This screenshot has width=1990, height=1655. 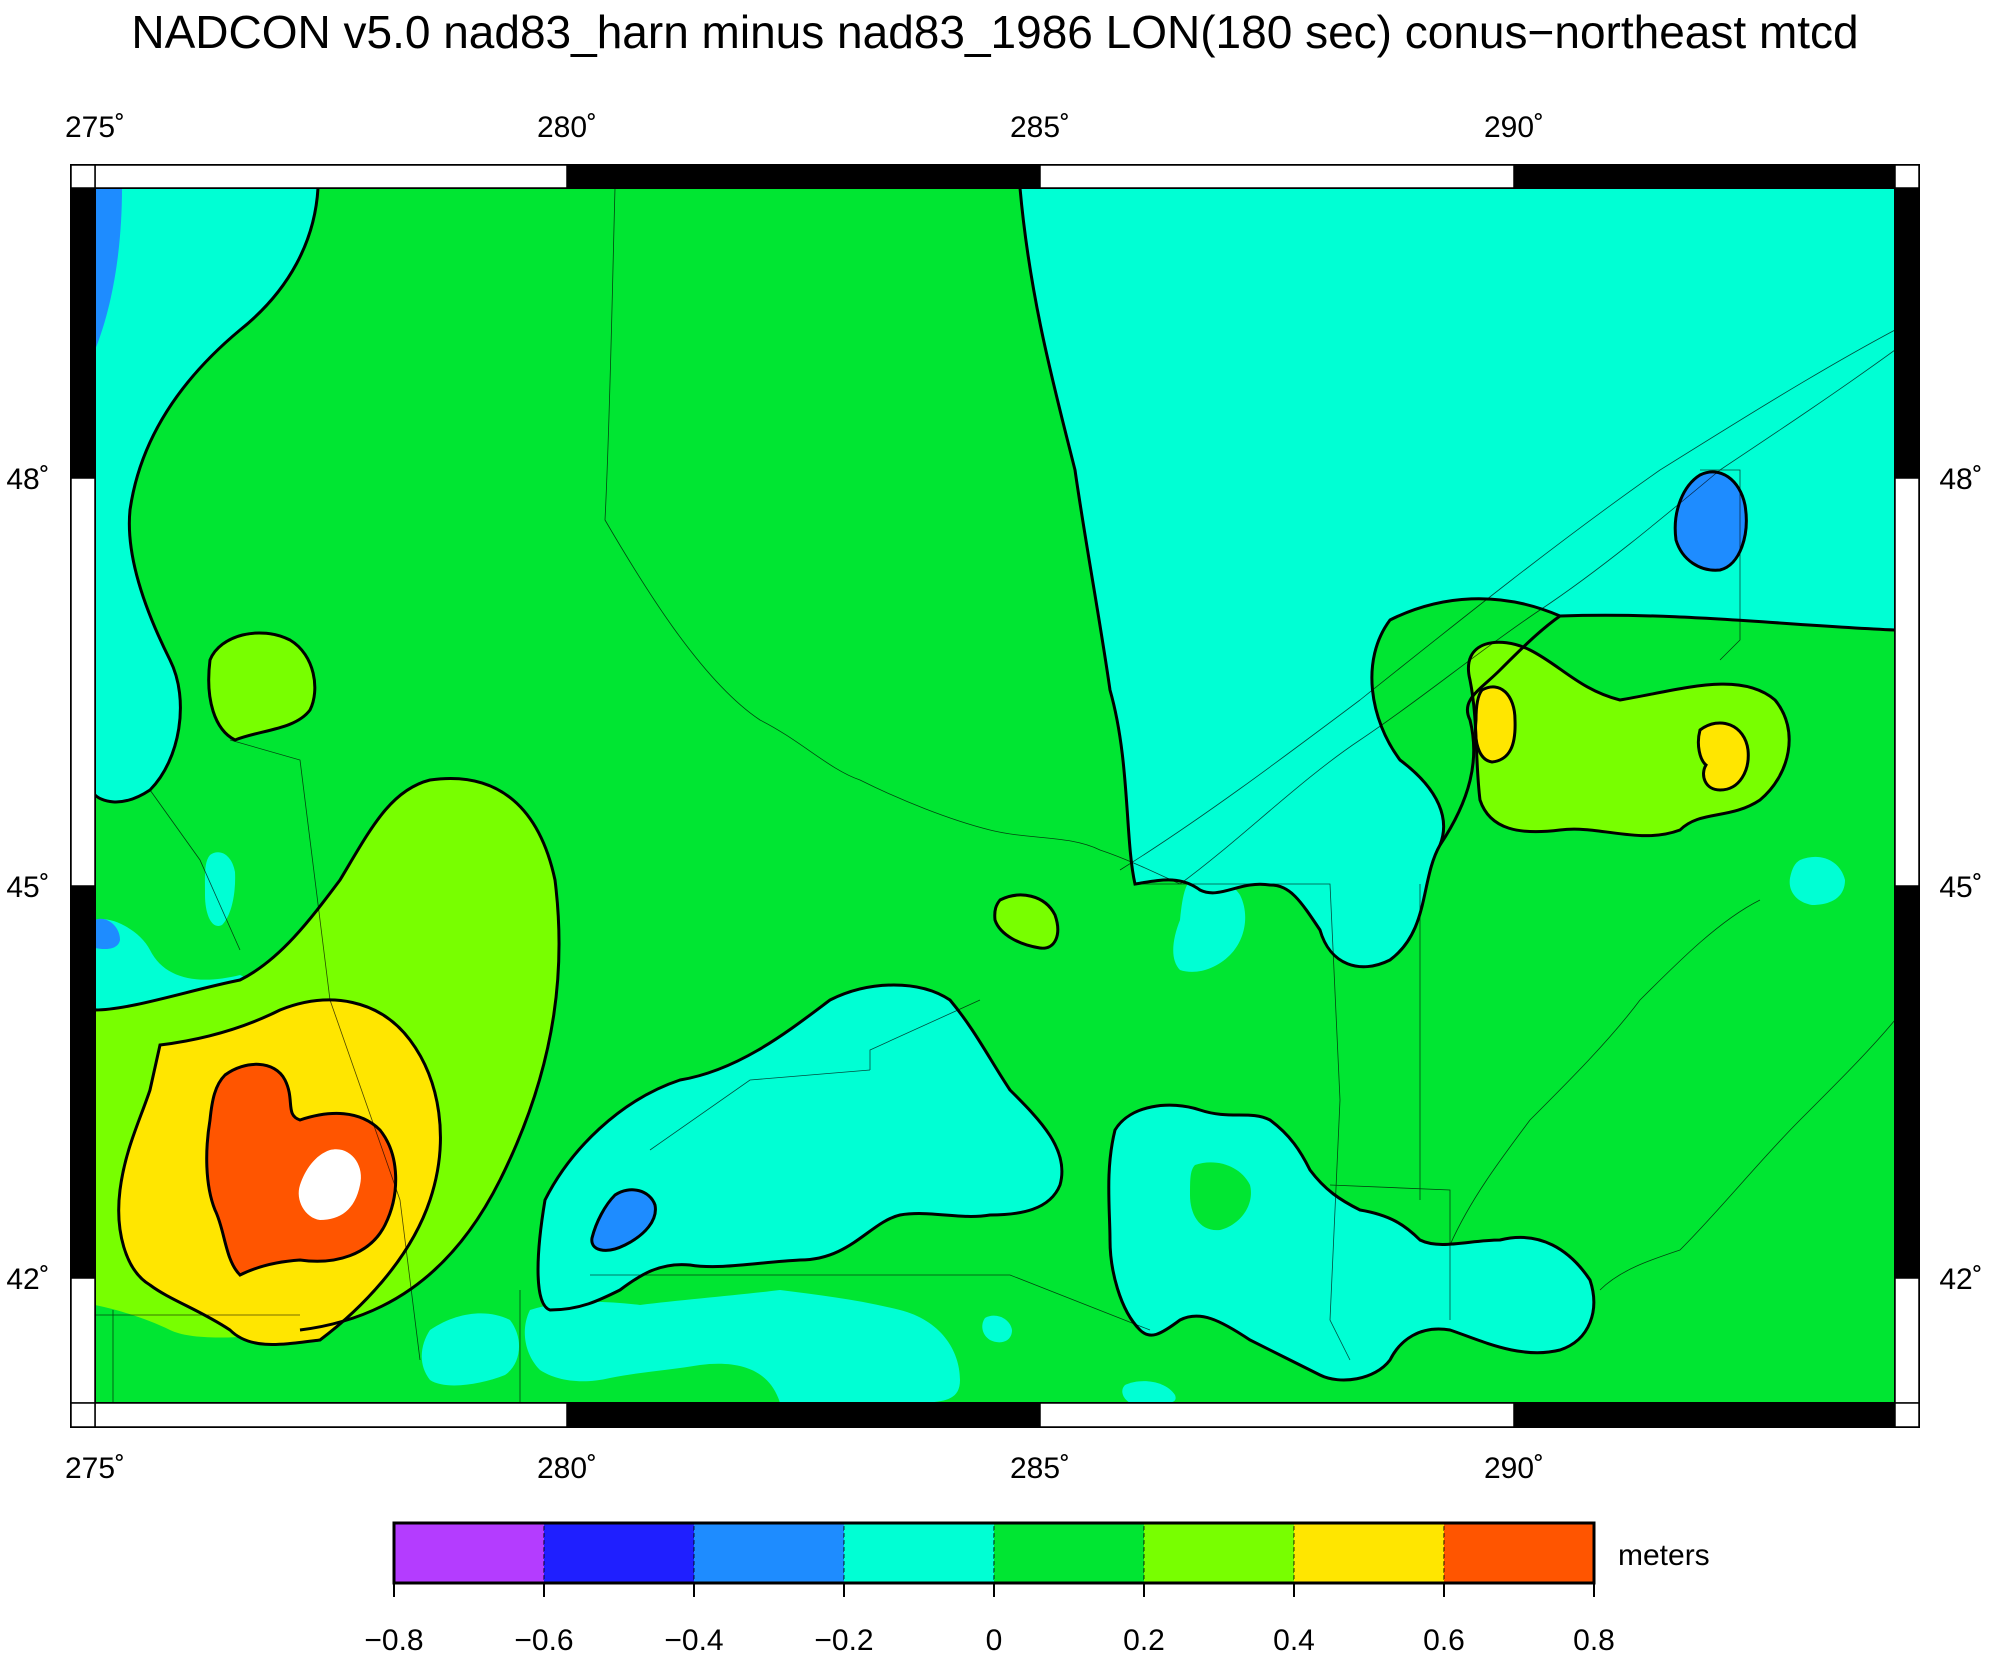 I want to click on lat-label-45-left: 45˚, so click(x=27, y=887).